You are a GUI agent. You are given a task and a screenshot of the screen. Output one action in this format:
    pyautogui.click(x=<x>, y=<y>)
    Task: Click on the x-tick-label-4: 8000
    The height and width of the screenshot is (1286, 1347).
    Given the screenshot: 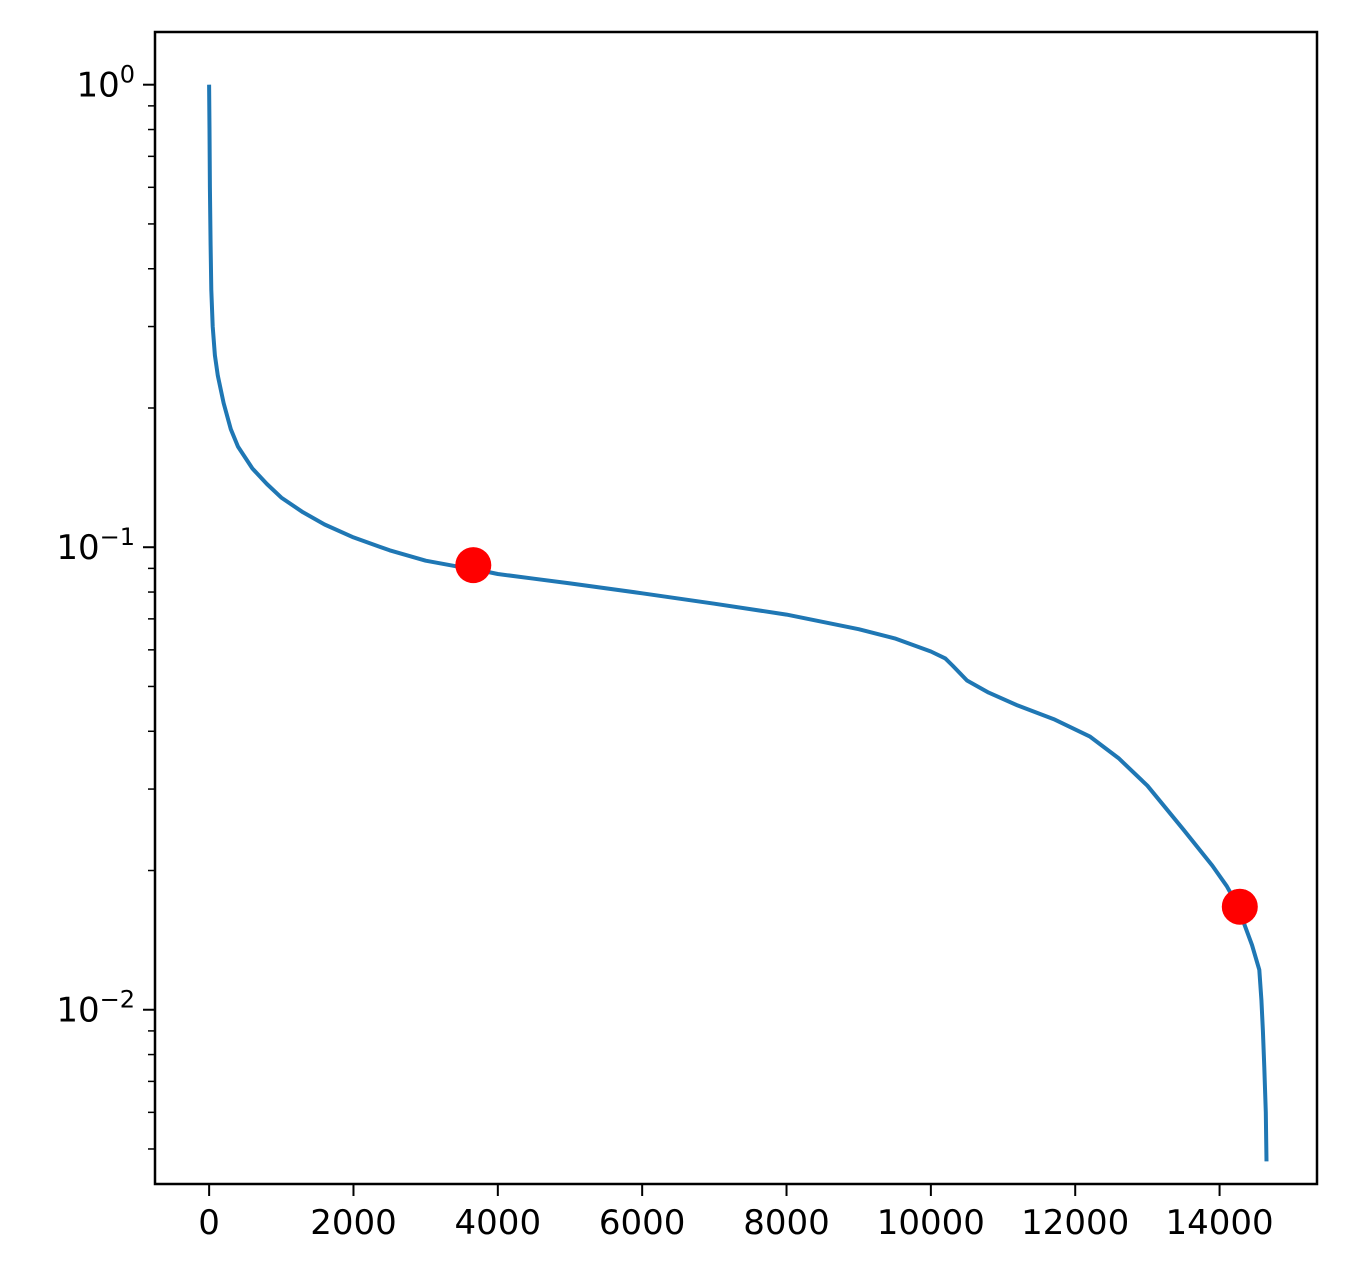 What is the action you would take?
    pyautogui.click(x=786, y=1223)
    